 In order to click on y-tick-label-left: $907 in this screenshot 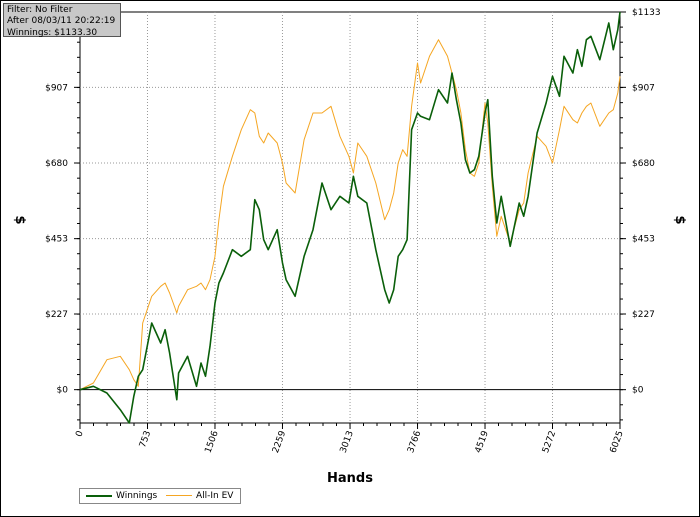, I will do `click(56, 88)`.